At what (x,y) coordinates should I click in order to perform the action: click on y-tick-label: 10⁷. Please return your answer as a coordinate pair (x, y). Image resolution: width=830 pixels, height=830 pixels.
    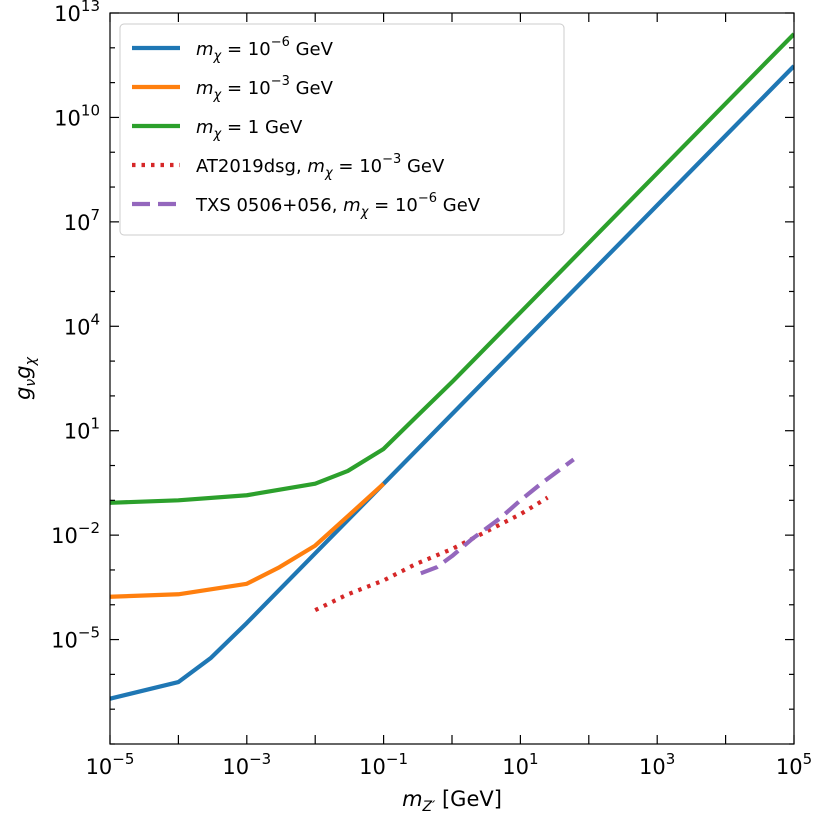
    Looking at the image, I should click on (82, 220).